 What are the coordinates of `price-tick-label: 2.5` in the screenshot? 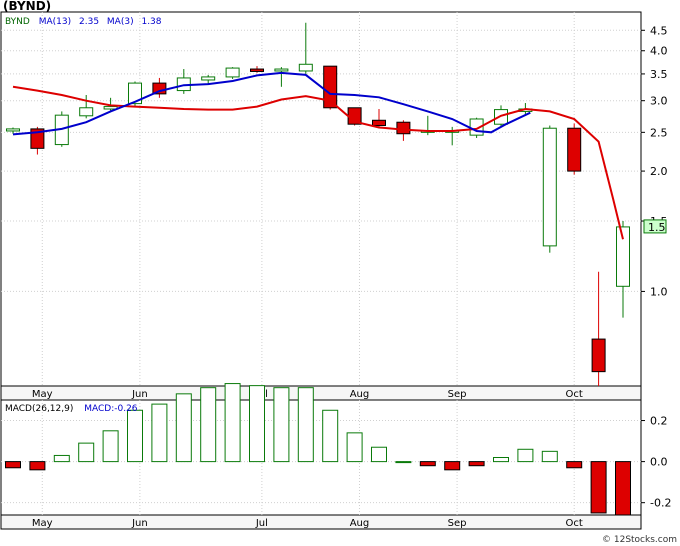 It's located at (659, 132).